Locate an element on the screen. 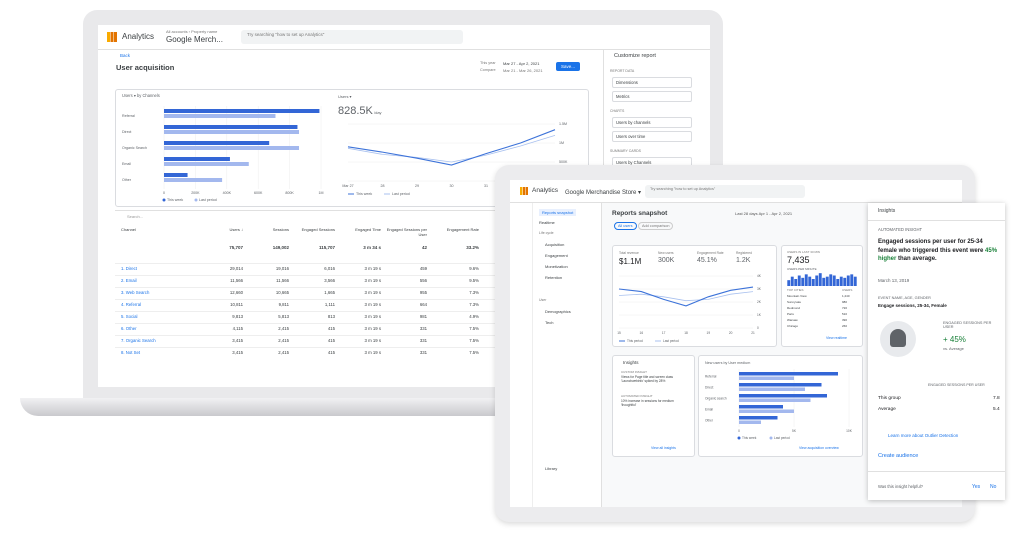 The height and width of the screenshot is (534, 1024). channel-name: 7. Organic Search is located at coordinates (138, 340).